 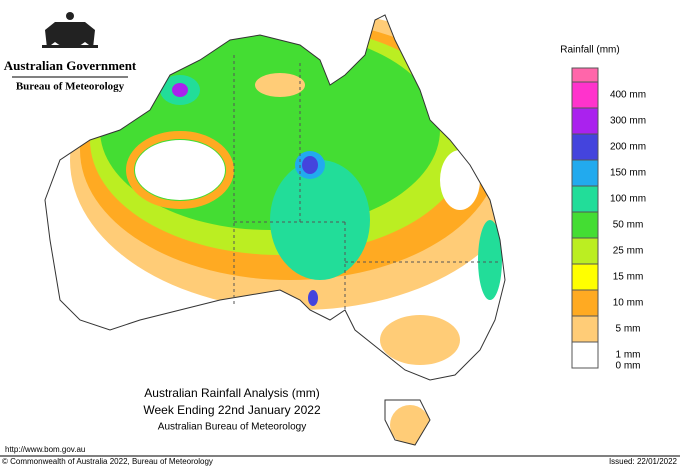 I want to click on legend-title: Rainfall (mm), so click(x=589, y=50).